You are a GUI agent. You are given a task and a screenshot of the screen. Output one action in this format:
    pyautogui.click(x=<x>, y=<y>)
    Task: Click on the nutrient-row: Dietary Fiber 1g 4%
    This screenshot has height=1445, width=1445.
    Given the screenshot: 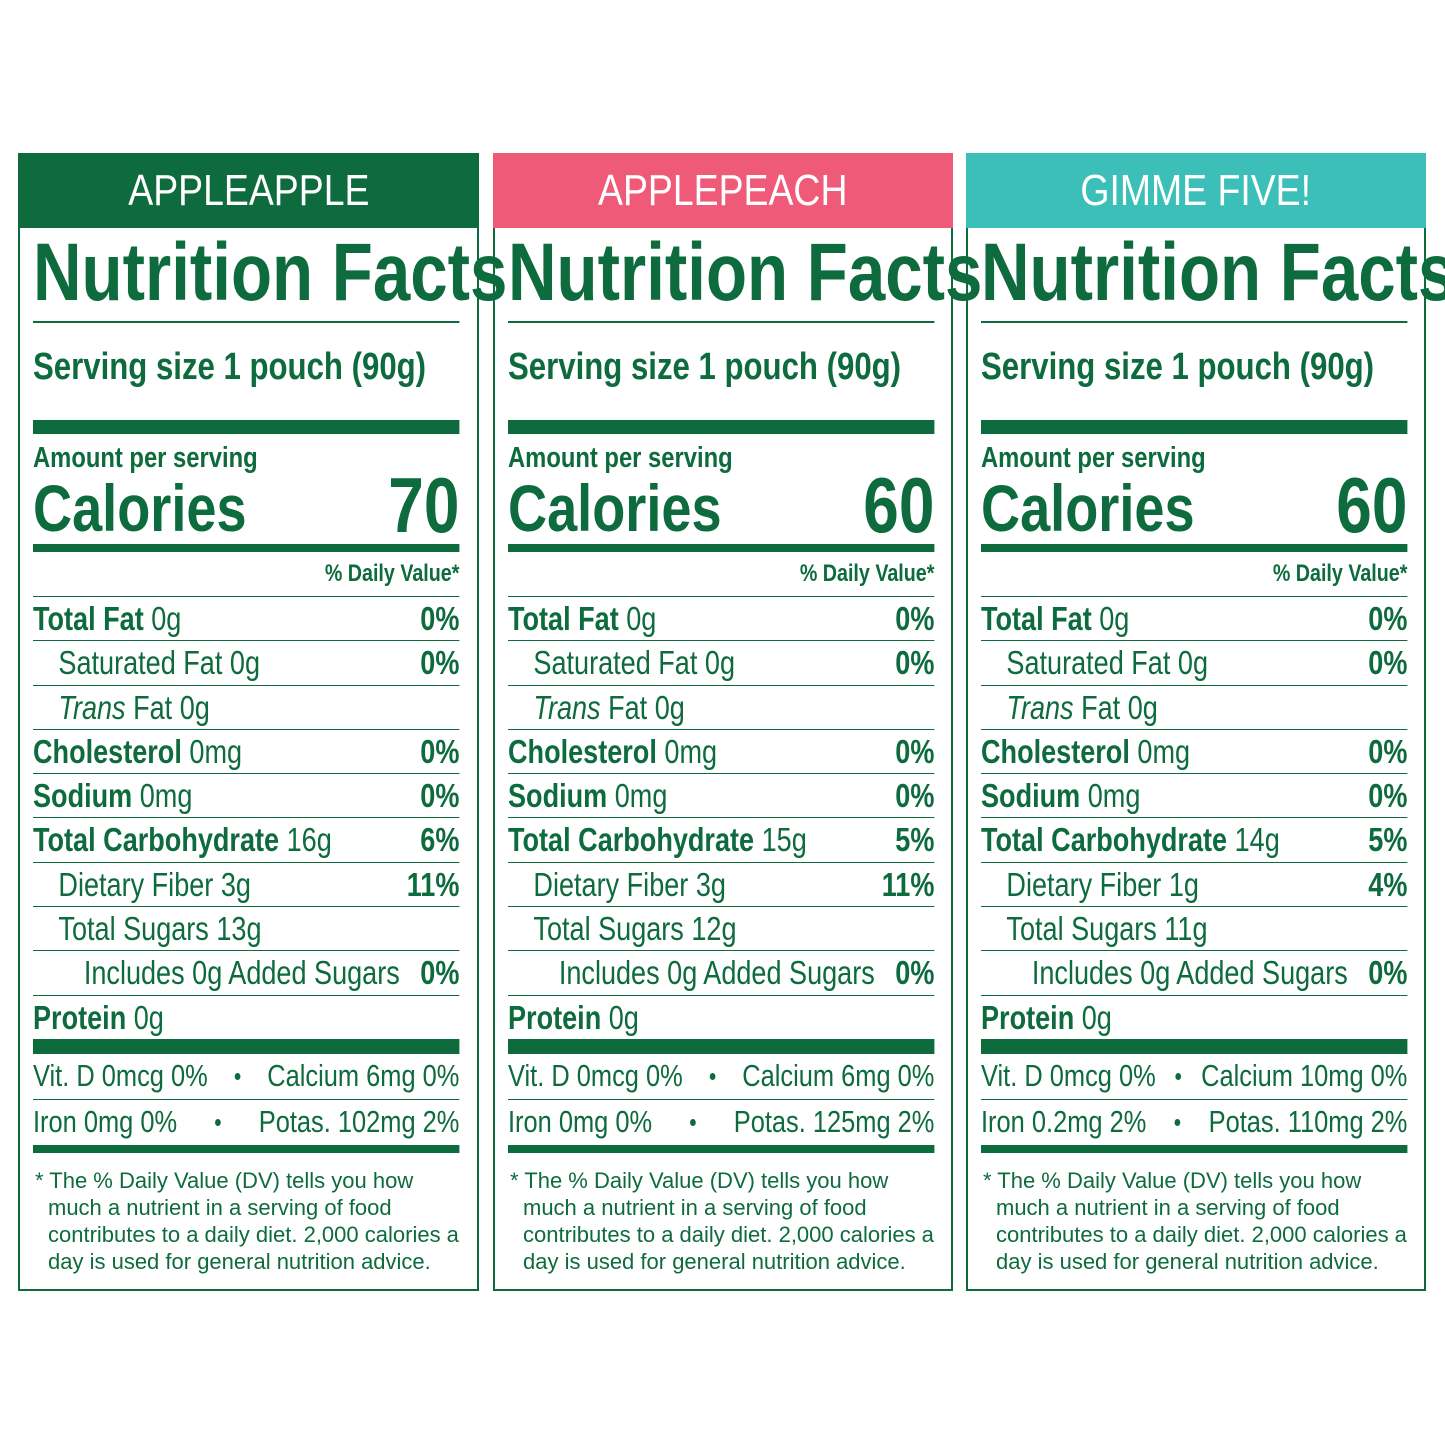 What is the action you would take?
    pyautogui.click(x=1194, y=885)
    